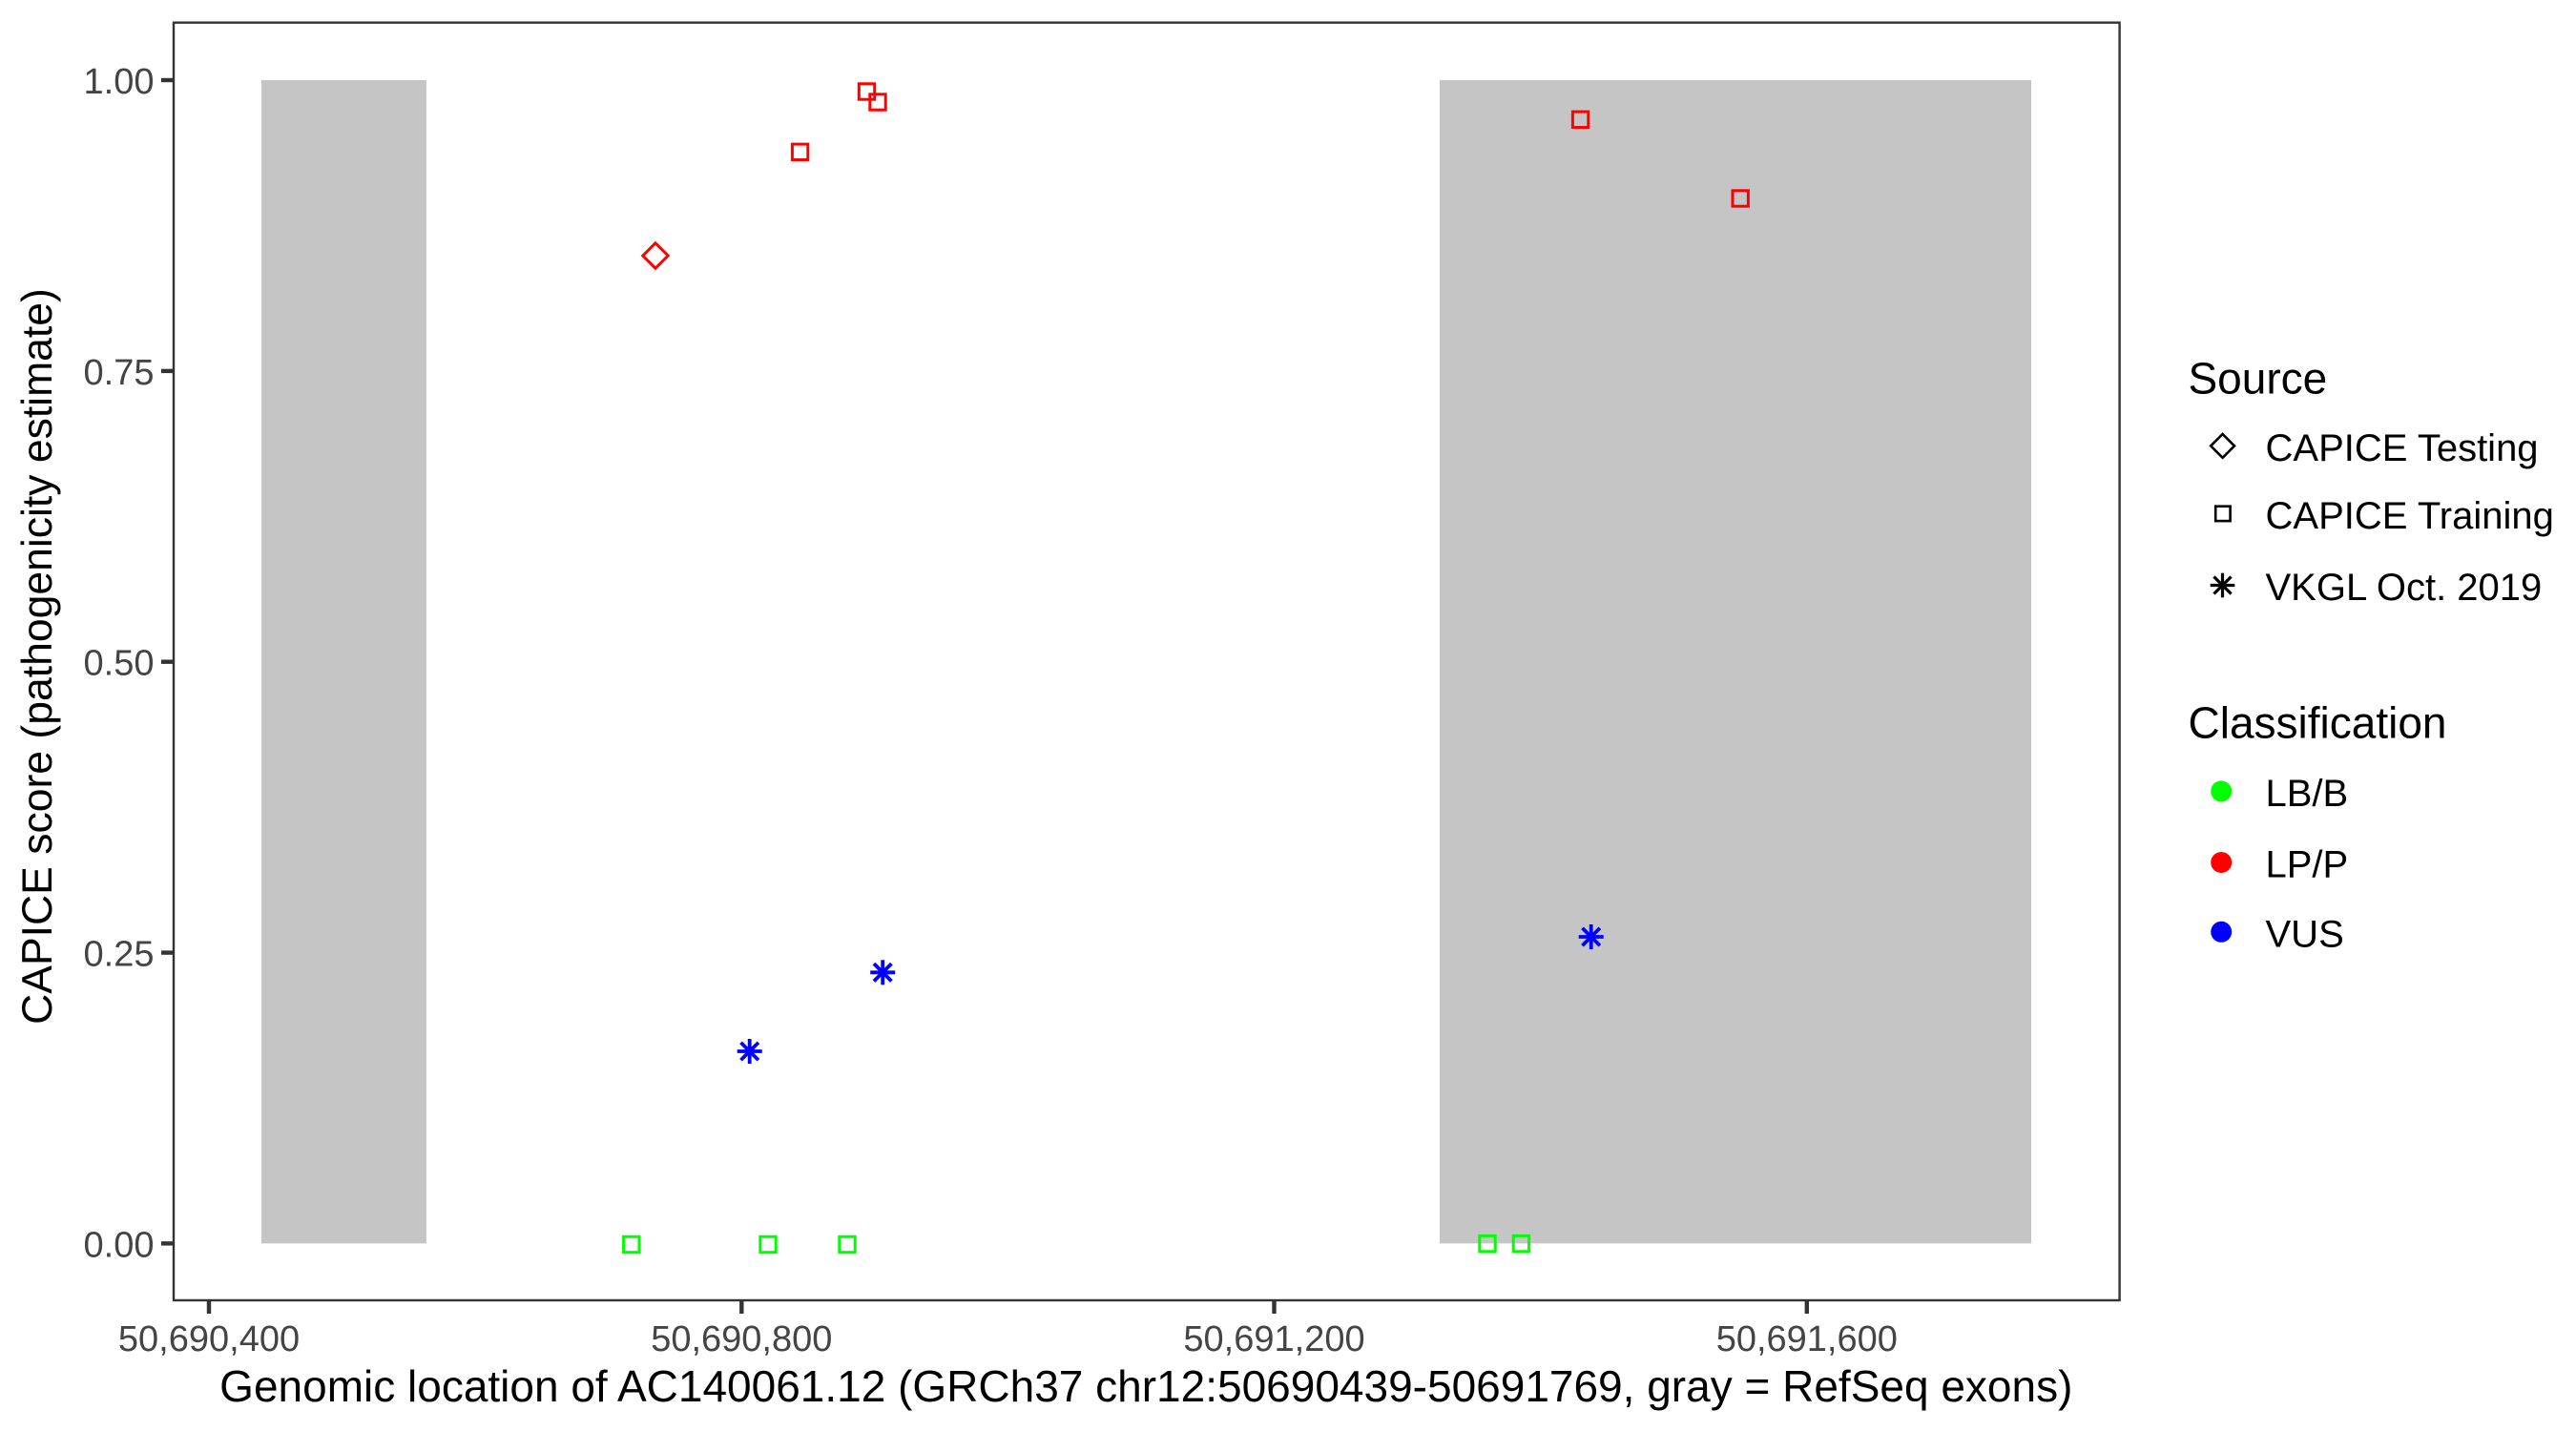 Image resolution: width=2576 pixels, height=1431 pixels. Describe the element at coordinates (2258, 379) in the screenshot. I see `svg-text: Source` at that location.